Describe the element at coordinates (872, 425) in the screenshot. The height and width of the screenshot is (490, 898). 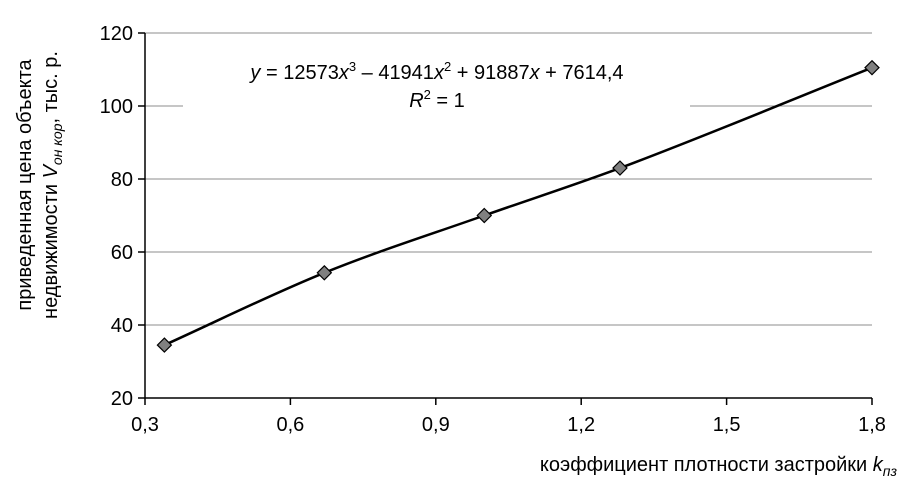
I see `x-tick-label: 1,8` at that location.